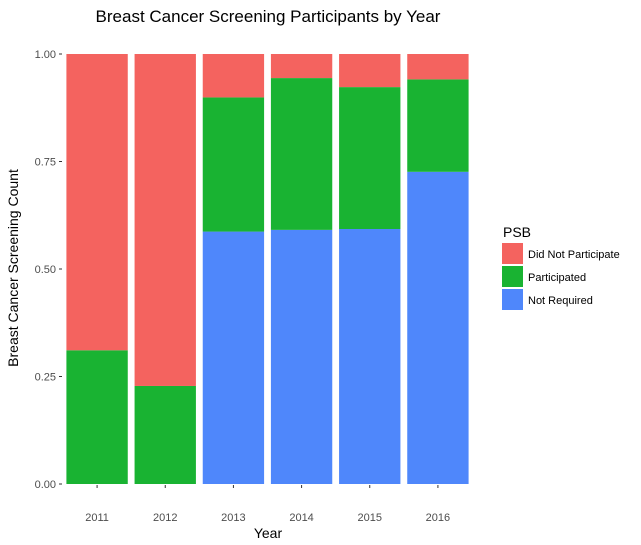 This screenshot has height=545, width=641. What do you see at coordinates (438, 327) in the screenshot?
I see `bar-2016-not-required` at bounding box center [438, 327].